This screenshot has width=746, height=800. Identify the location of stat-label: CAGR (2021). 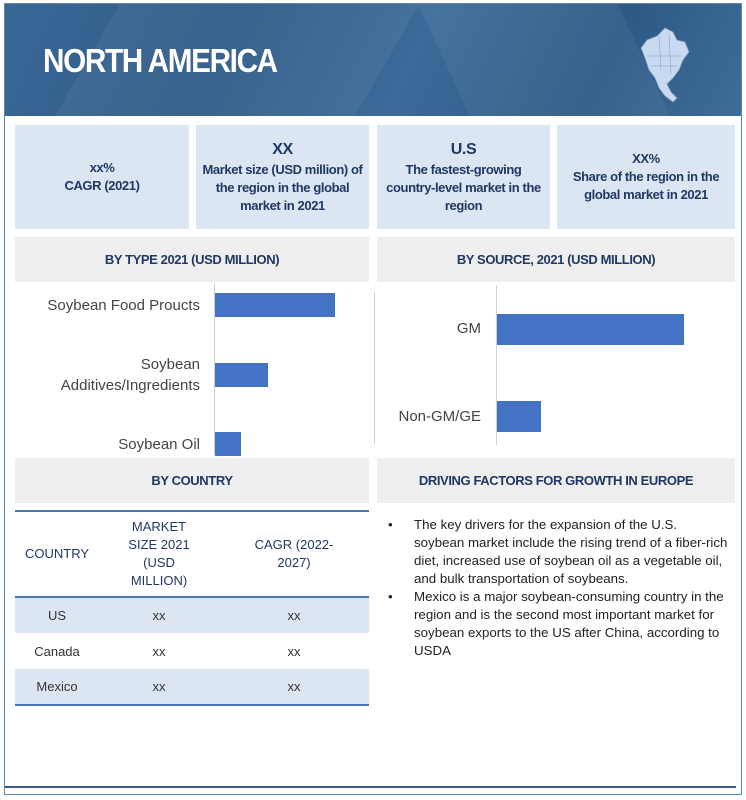
(102, 185).